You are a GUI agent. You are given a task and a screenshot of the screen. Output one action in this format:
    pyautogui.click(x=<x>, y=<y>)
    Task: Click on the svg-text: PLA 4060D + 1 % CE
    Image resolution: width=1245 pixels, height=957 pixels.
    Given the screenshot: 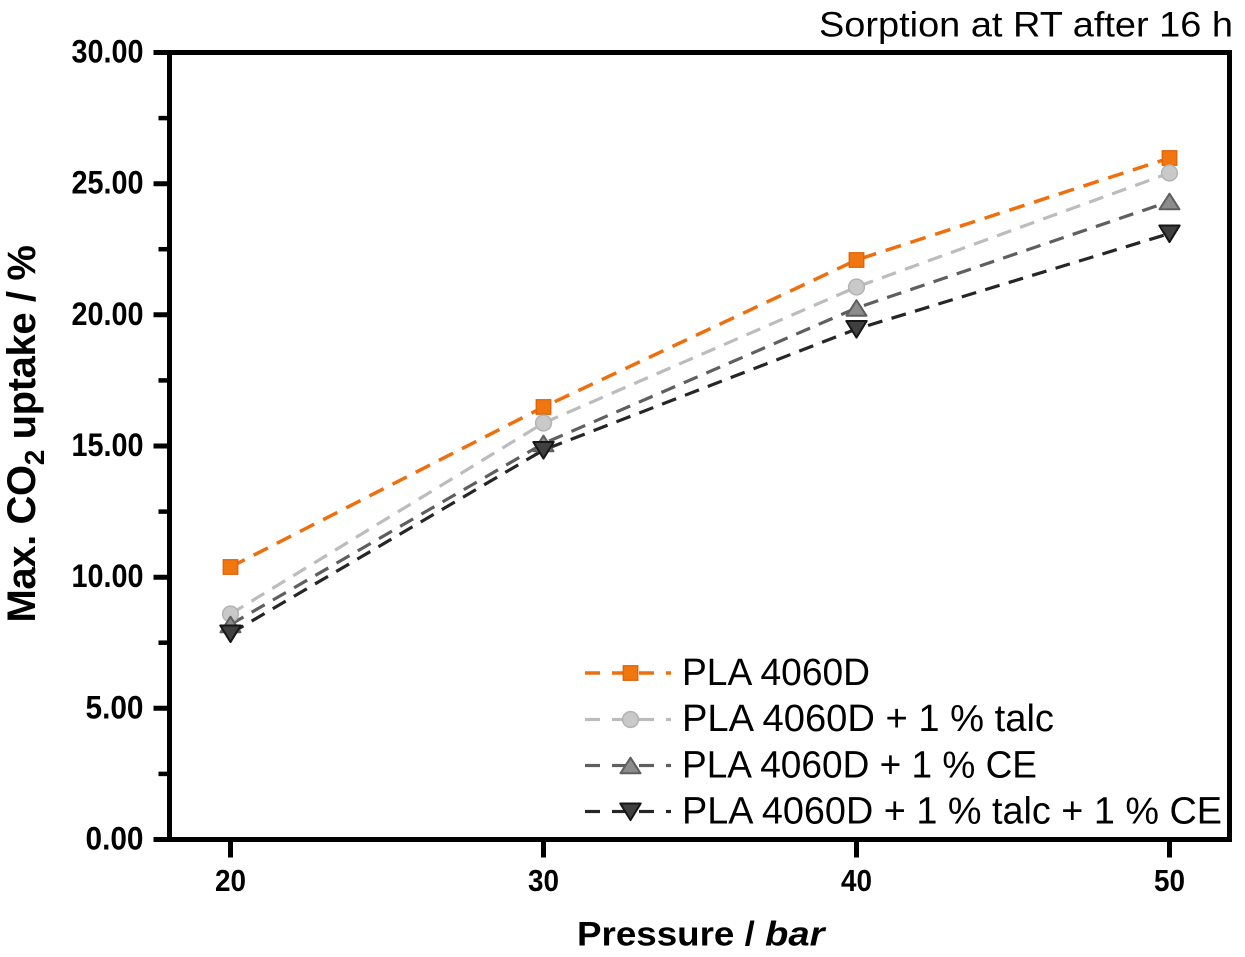 What is the action you would take?
    pyautogui.click(x=859, y=765)
    